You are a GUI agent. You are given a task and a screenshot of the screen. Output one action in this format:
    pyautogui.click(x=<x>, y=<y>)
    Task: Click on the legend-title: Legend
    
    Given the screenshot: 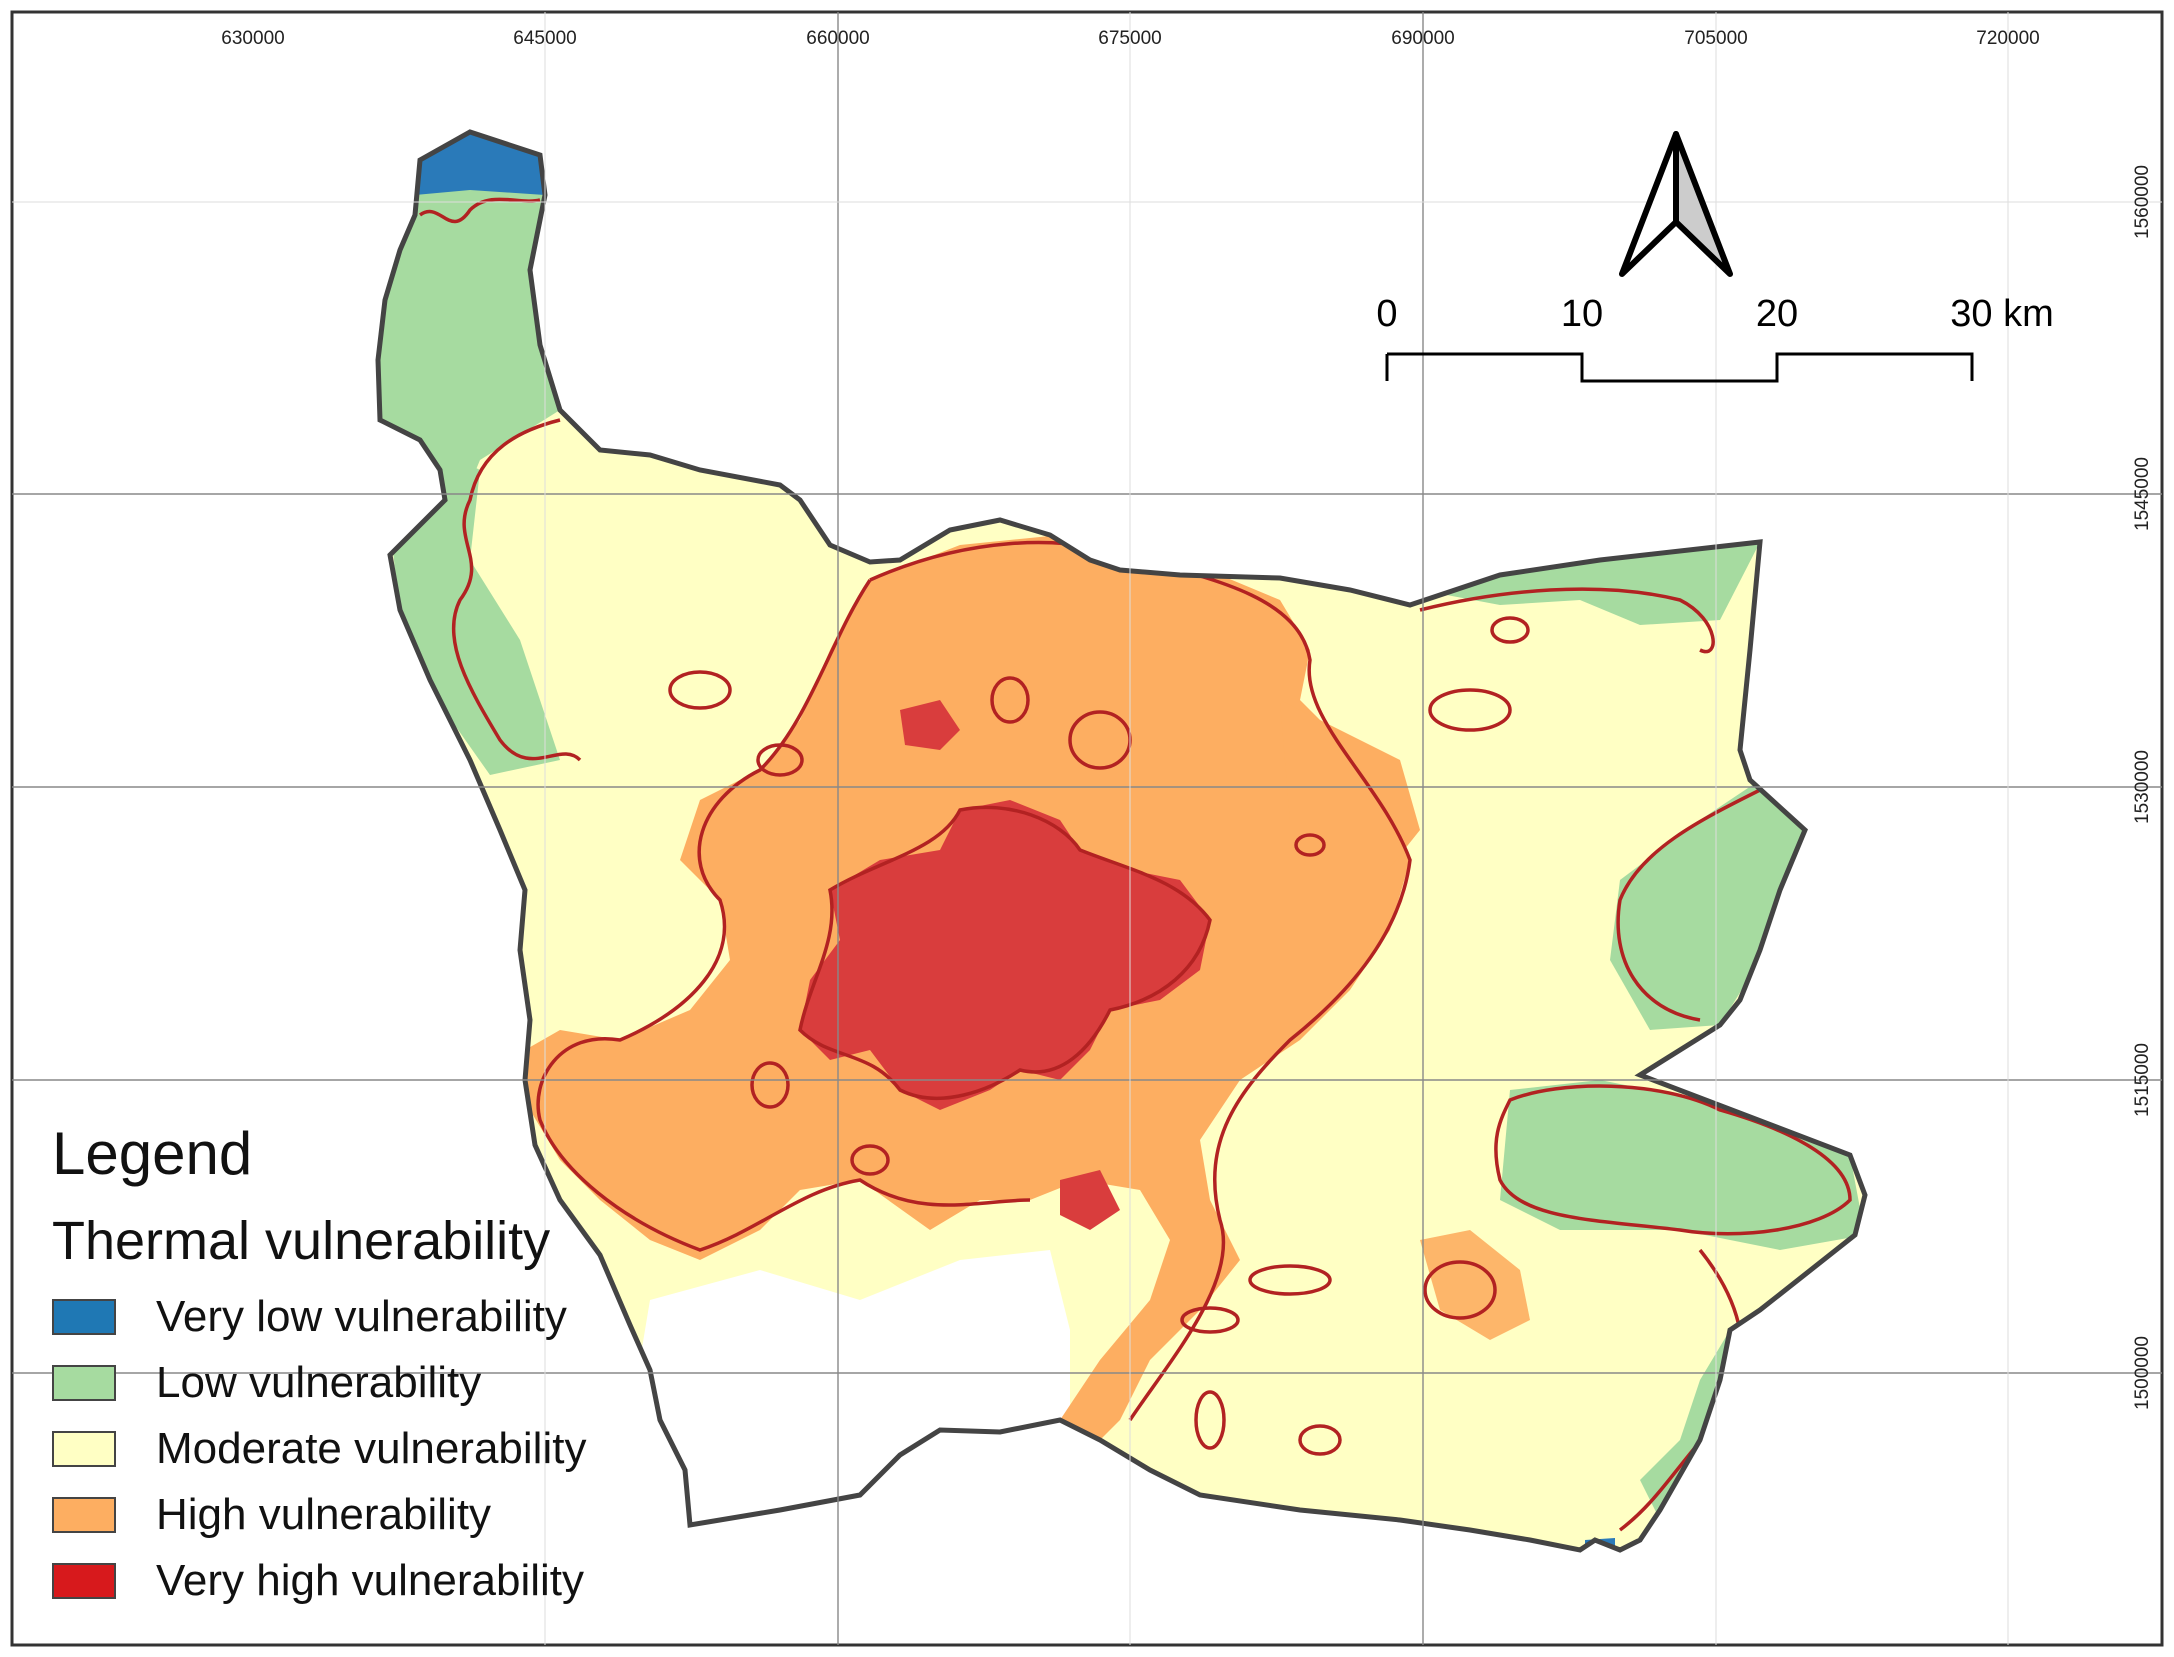 What is the action you would take?
    pyautogui.click(x=152, y=1153)
    